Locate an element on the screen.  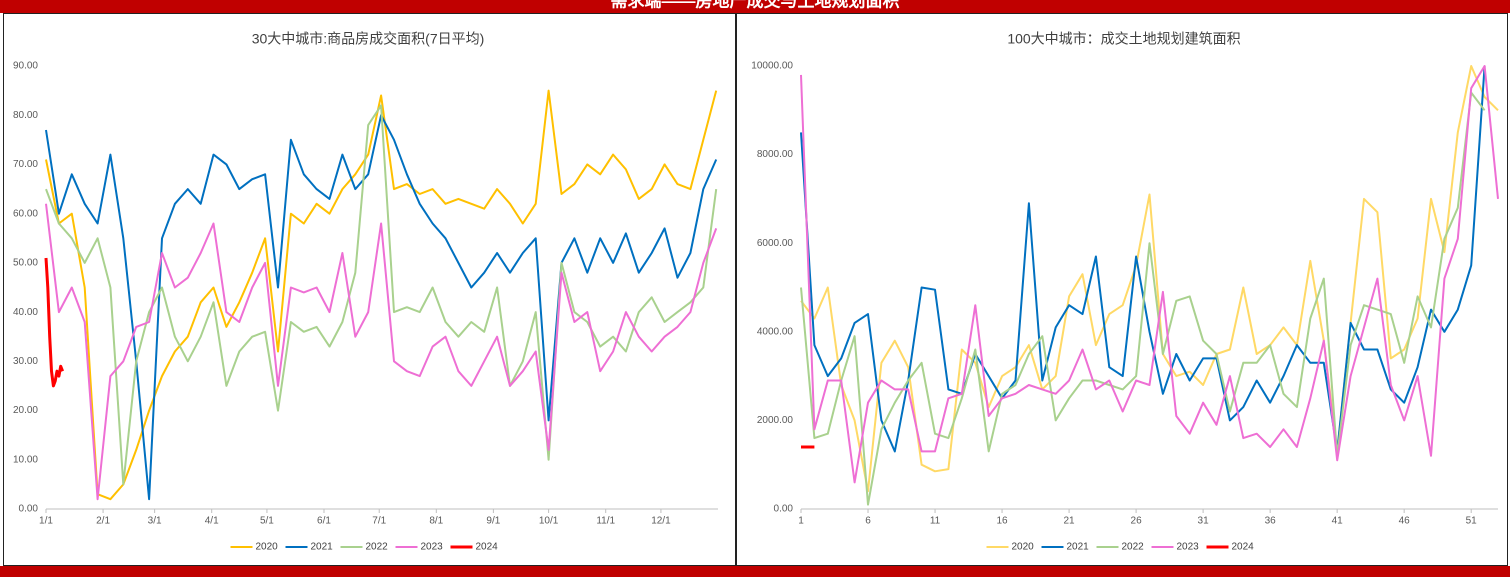
x-tick-label: 1/1 is located at coordinates (46, 521).